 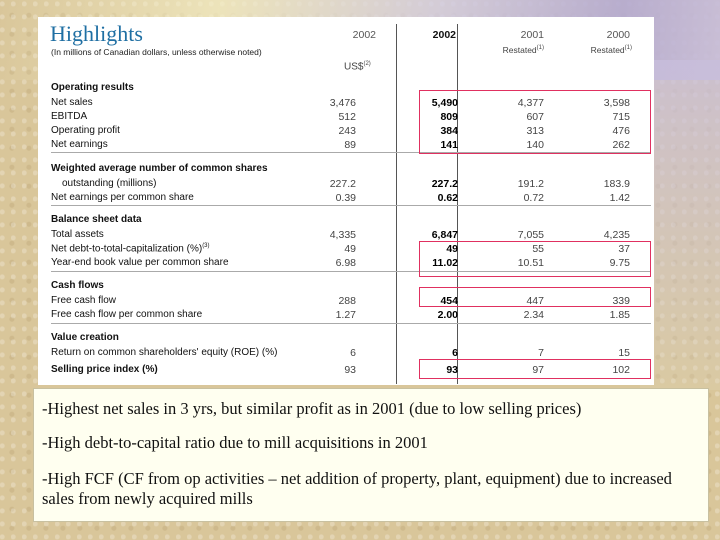 What do you see at coordinates (69, 116) in the screenshot?
I see `row-label: EBITDA` at bounding box center [69, 116].